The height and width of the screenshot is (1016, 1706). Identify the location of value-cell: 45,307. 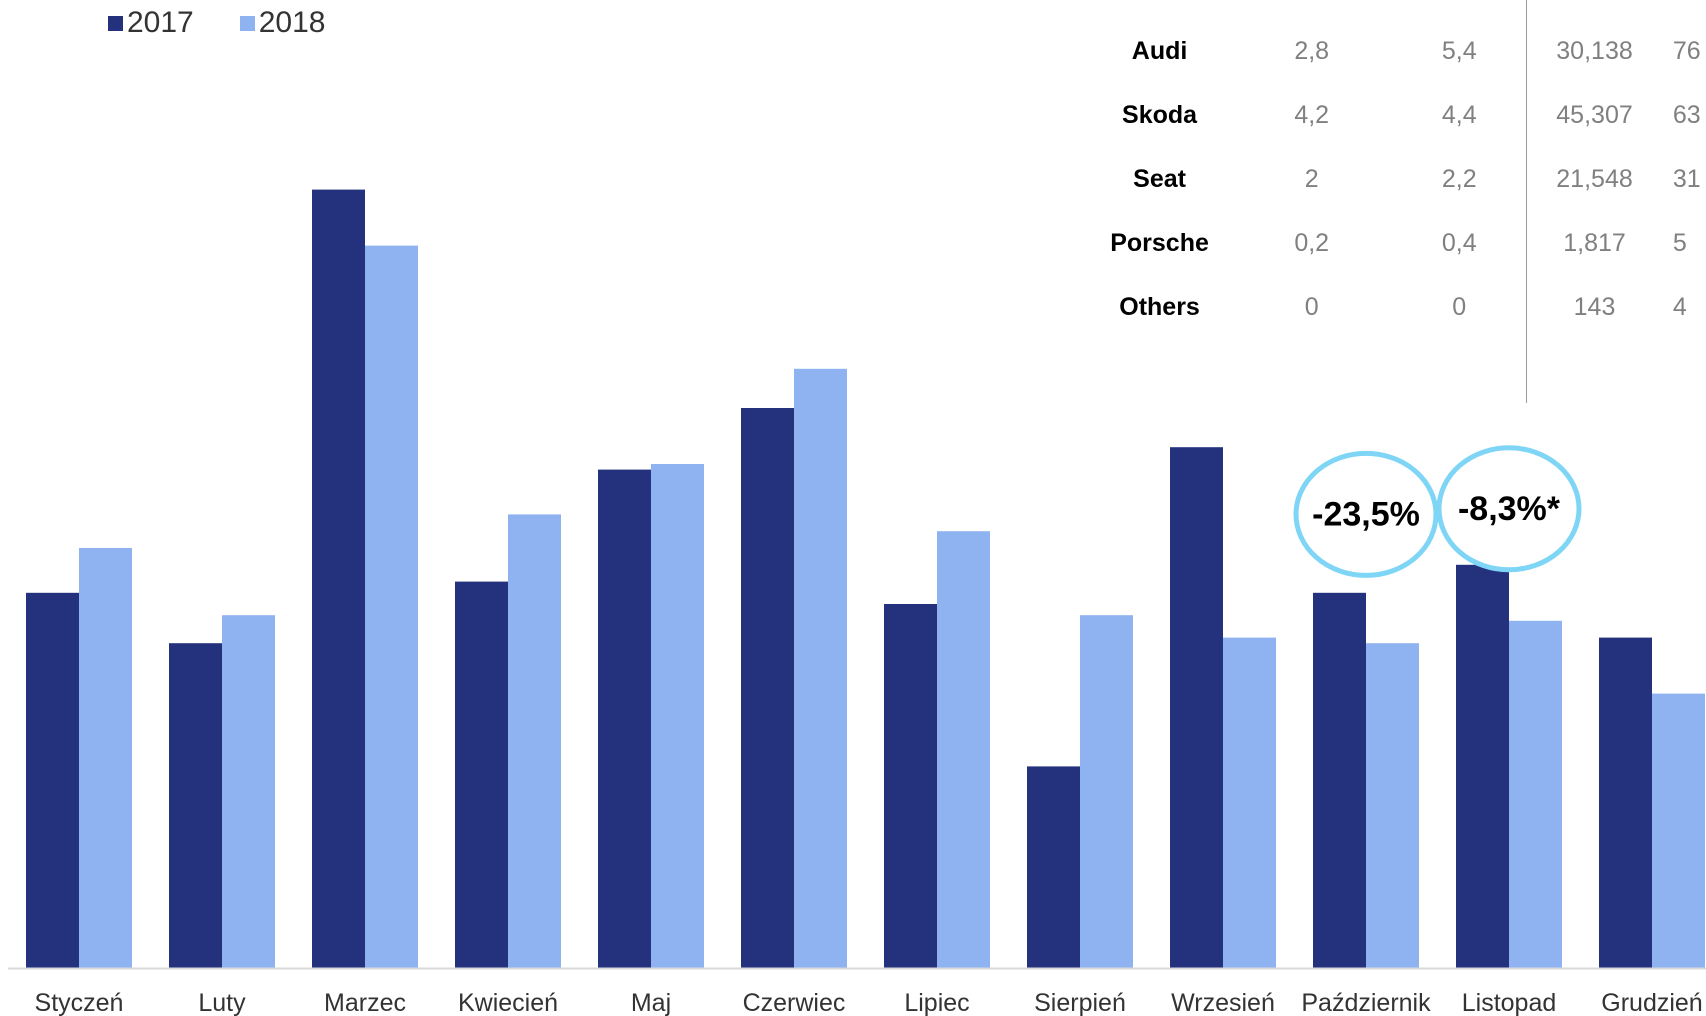
(1594, 114).